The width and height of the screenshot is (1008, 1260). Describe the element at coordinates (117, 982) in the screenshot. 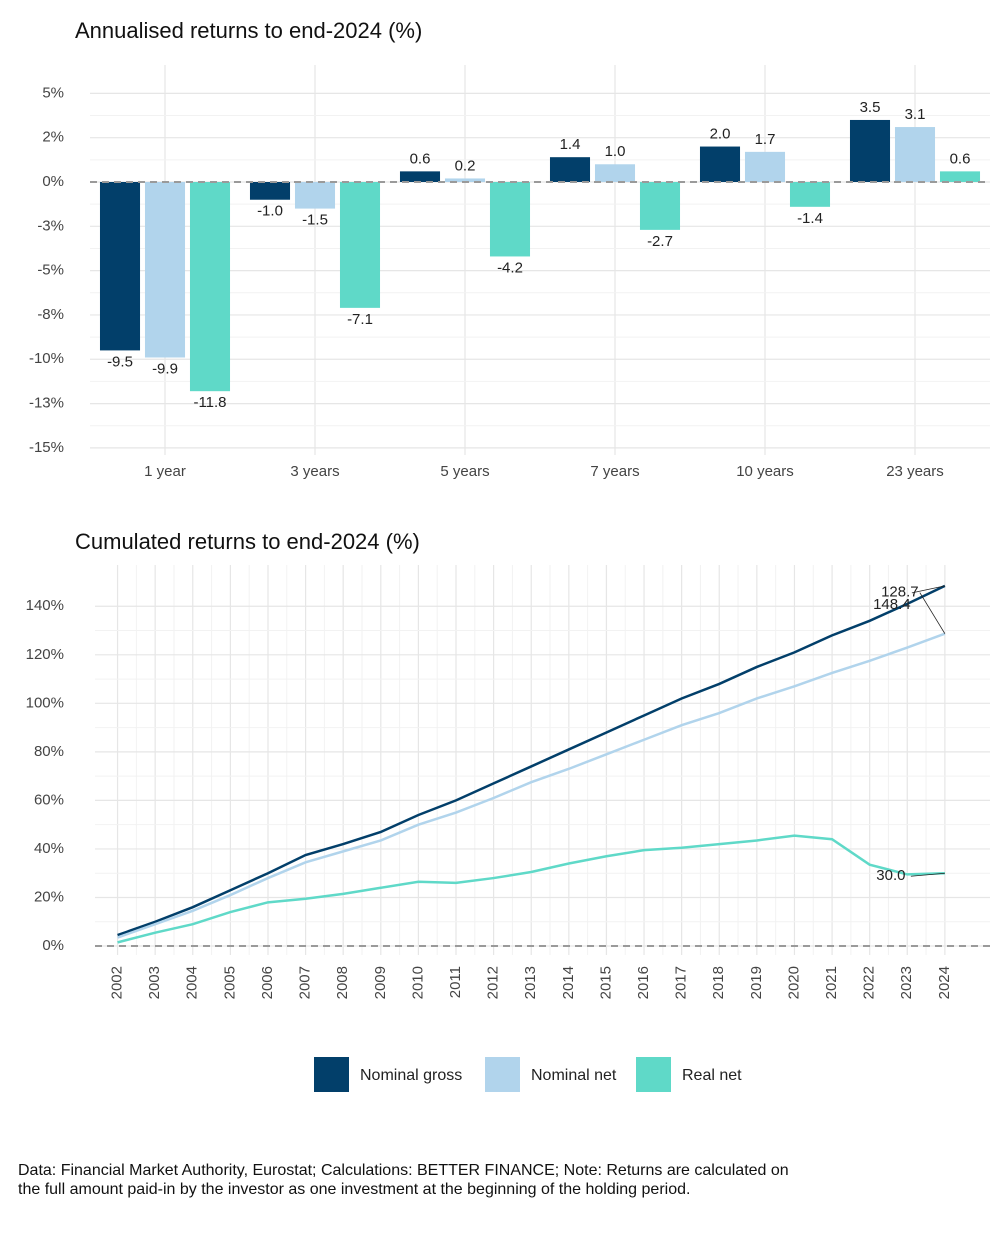

I see `x-tick-label: 2002` at that location.